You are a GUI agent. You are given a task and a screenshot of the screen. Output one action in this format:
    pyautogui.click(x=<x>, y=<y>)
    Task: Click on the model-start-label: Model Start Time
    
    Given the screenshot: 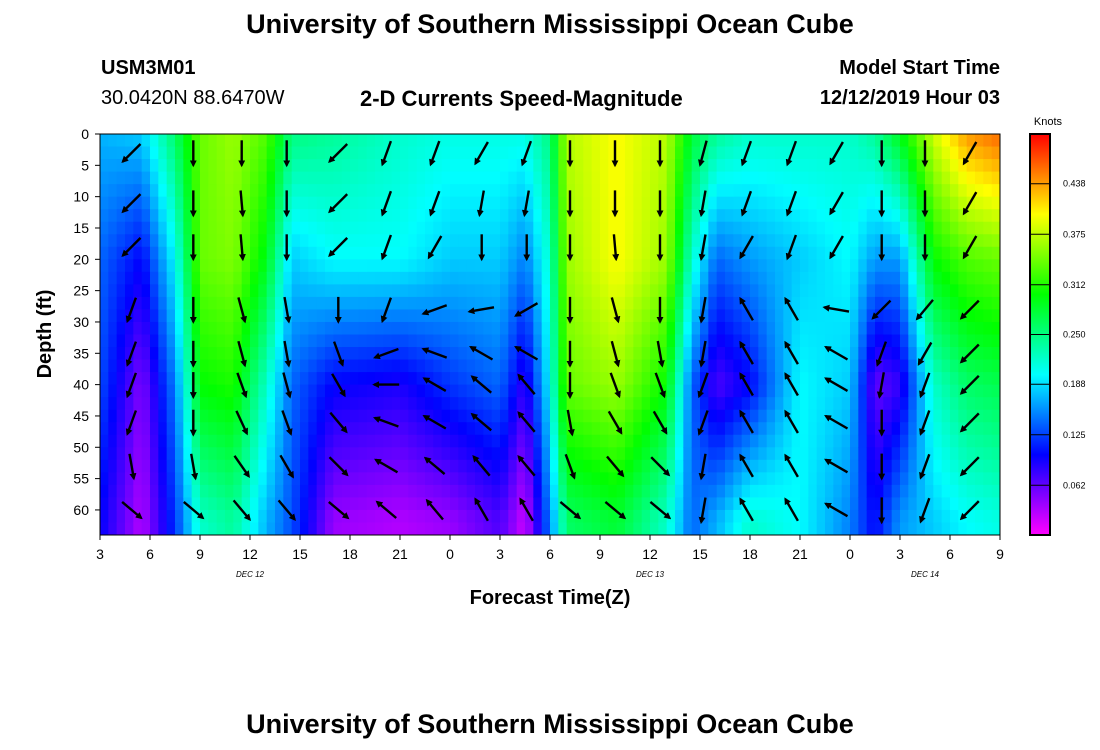 What is the action you would take?
    pyautogui.click(x=919, y=68)
    